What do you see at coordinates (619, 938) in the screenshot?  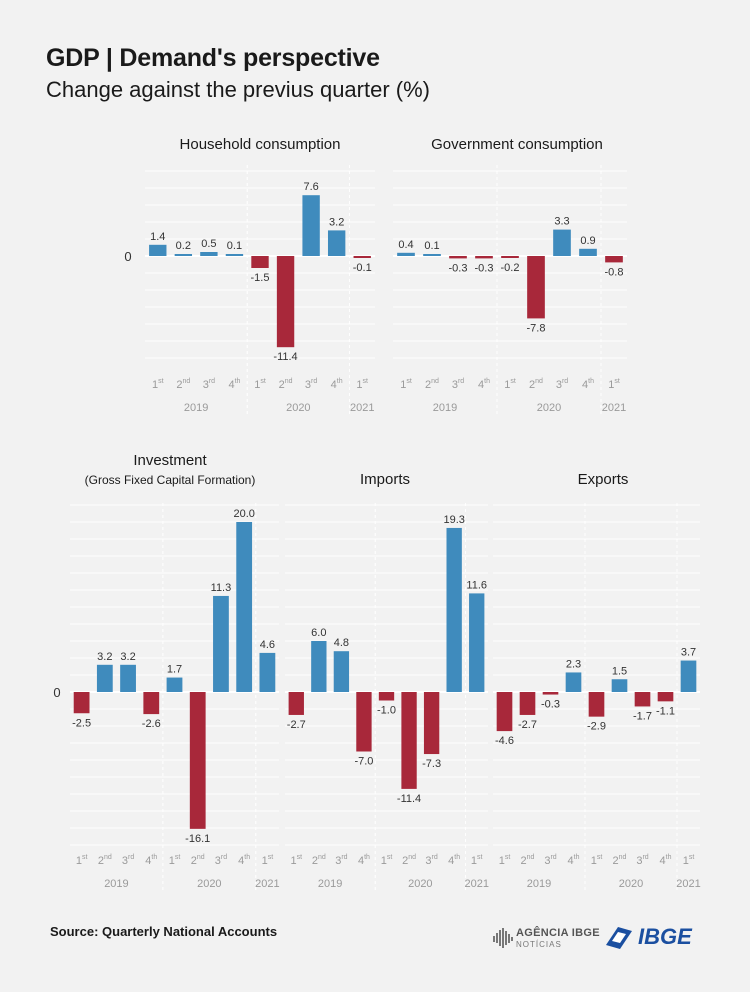 I see `ibge-icon` at bounding box center [619, 938].